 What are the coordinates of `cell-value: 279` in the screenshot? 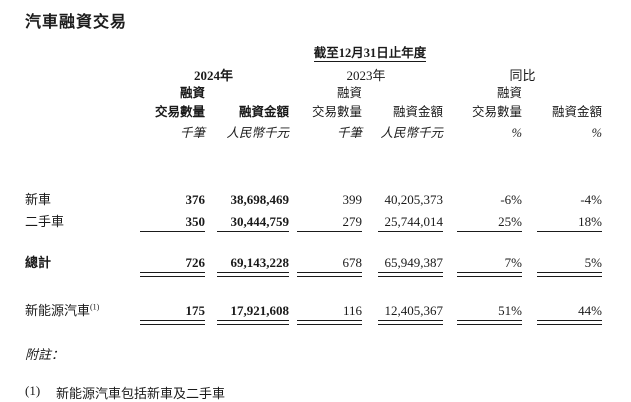 It's located at (329, 223).